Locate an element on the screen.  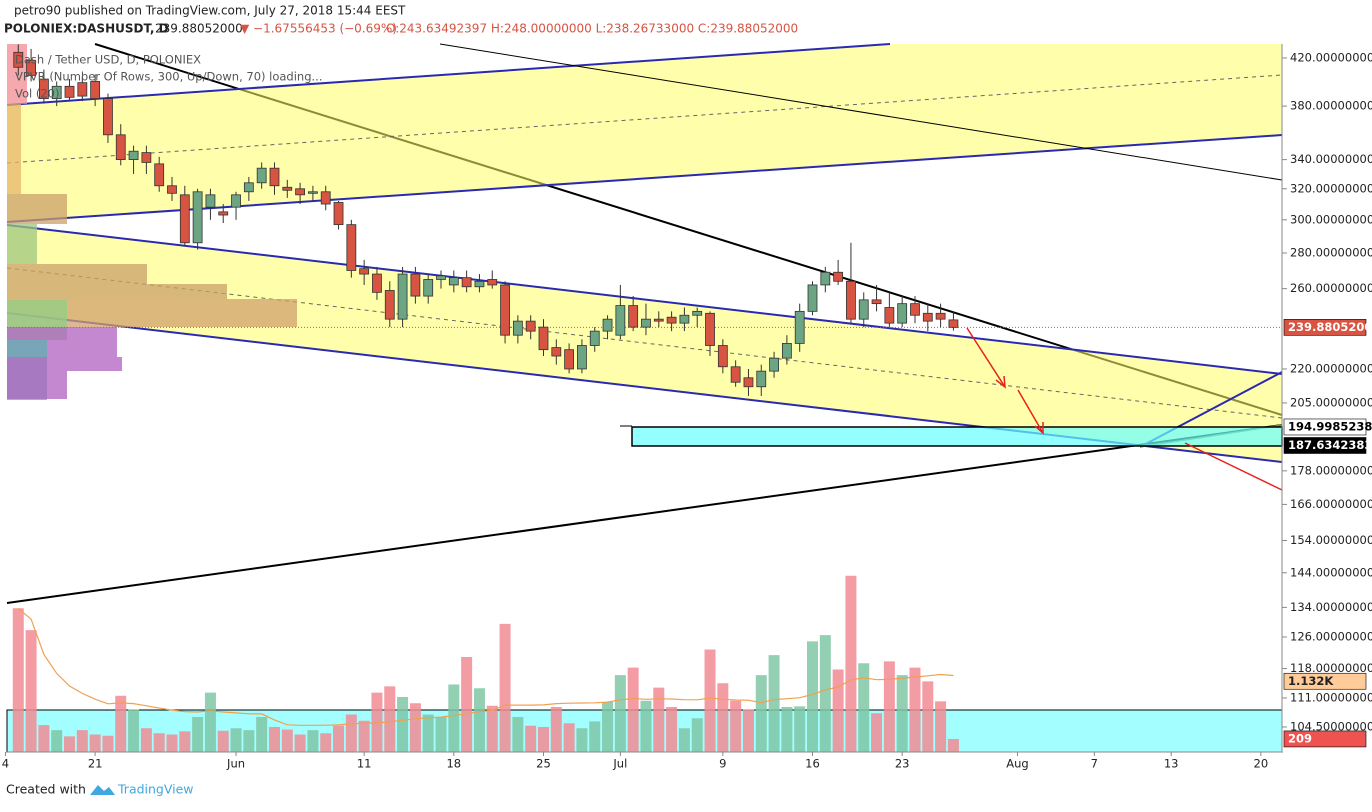
price-tag is located at coordinates (1325, 427).